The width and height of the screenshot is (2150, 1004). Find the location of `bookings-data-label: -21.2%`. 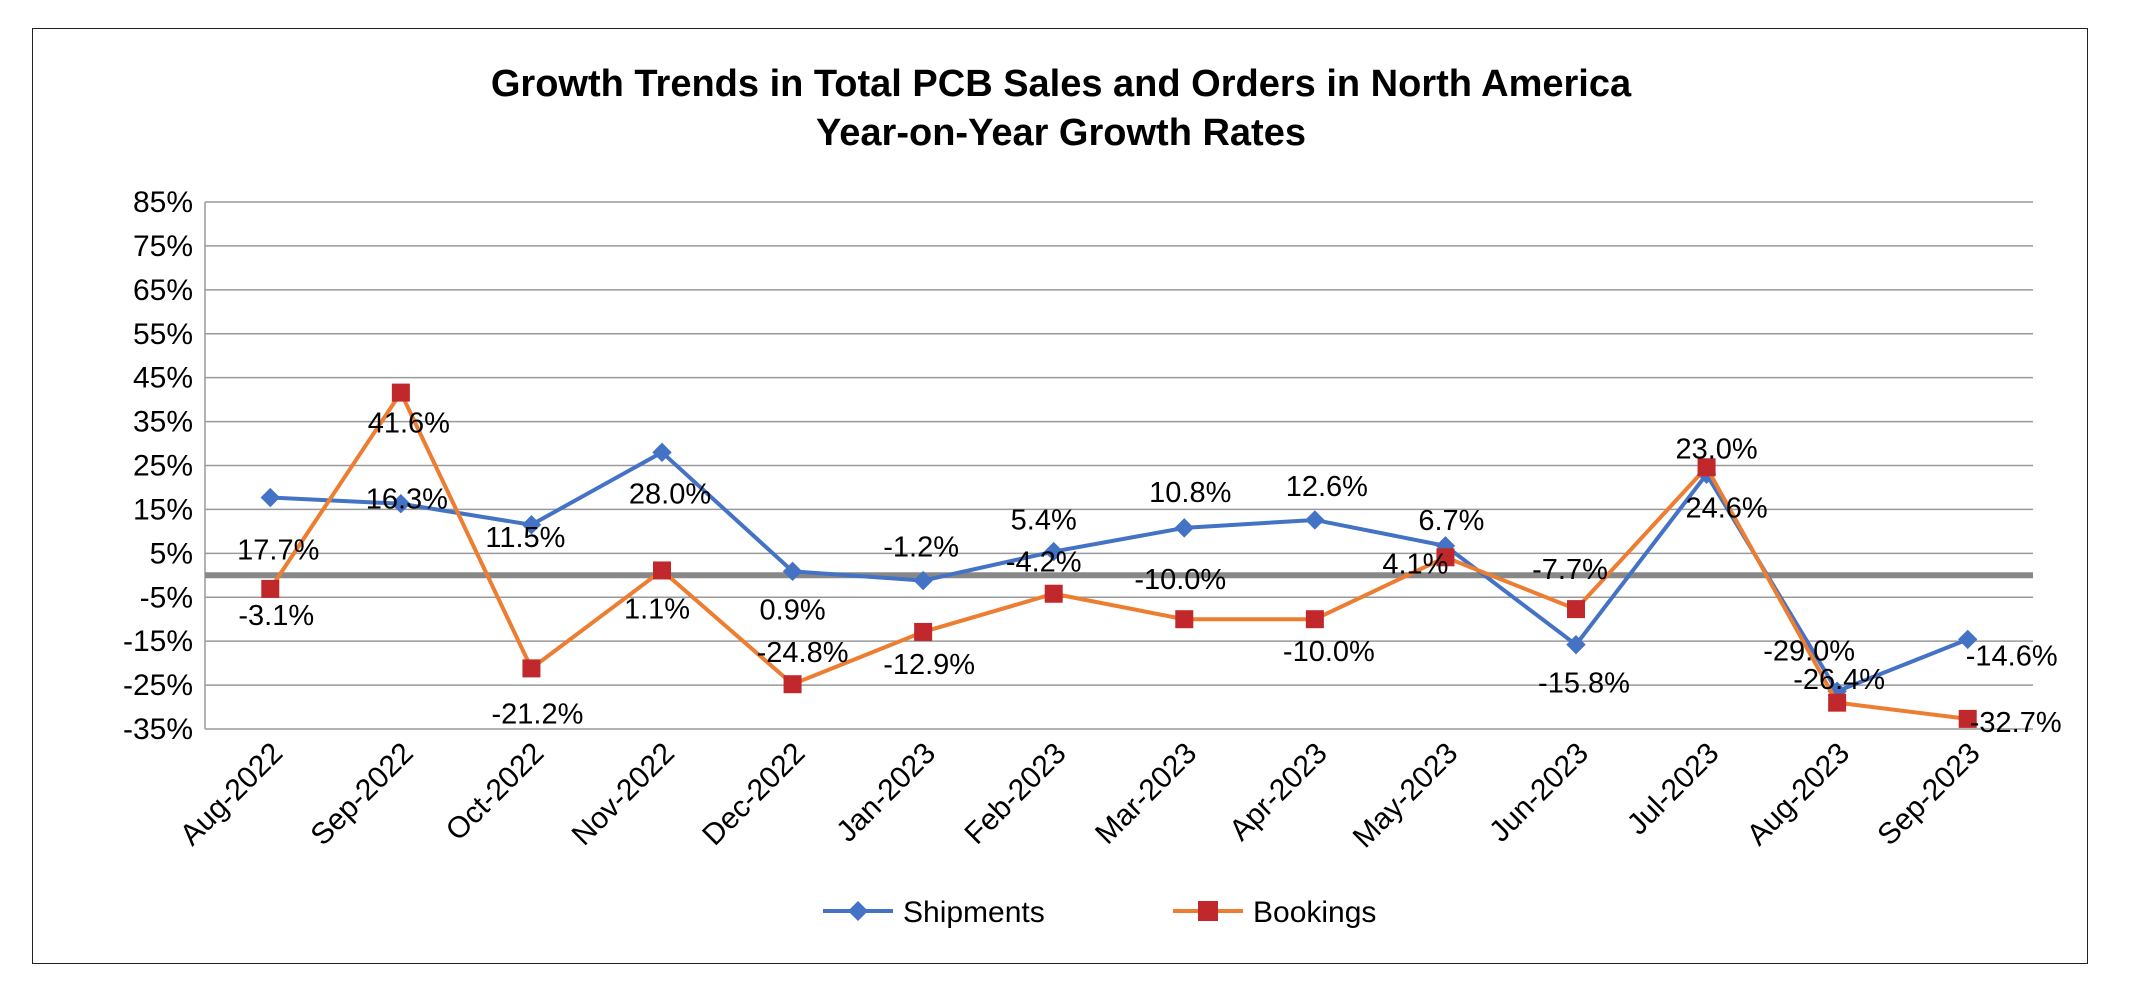

bookings-data-label: -21.2% is located at coordinates (537, 714).